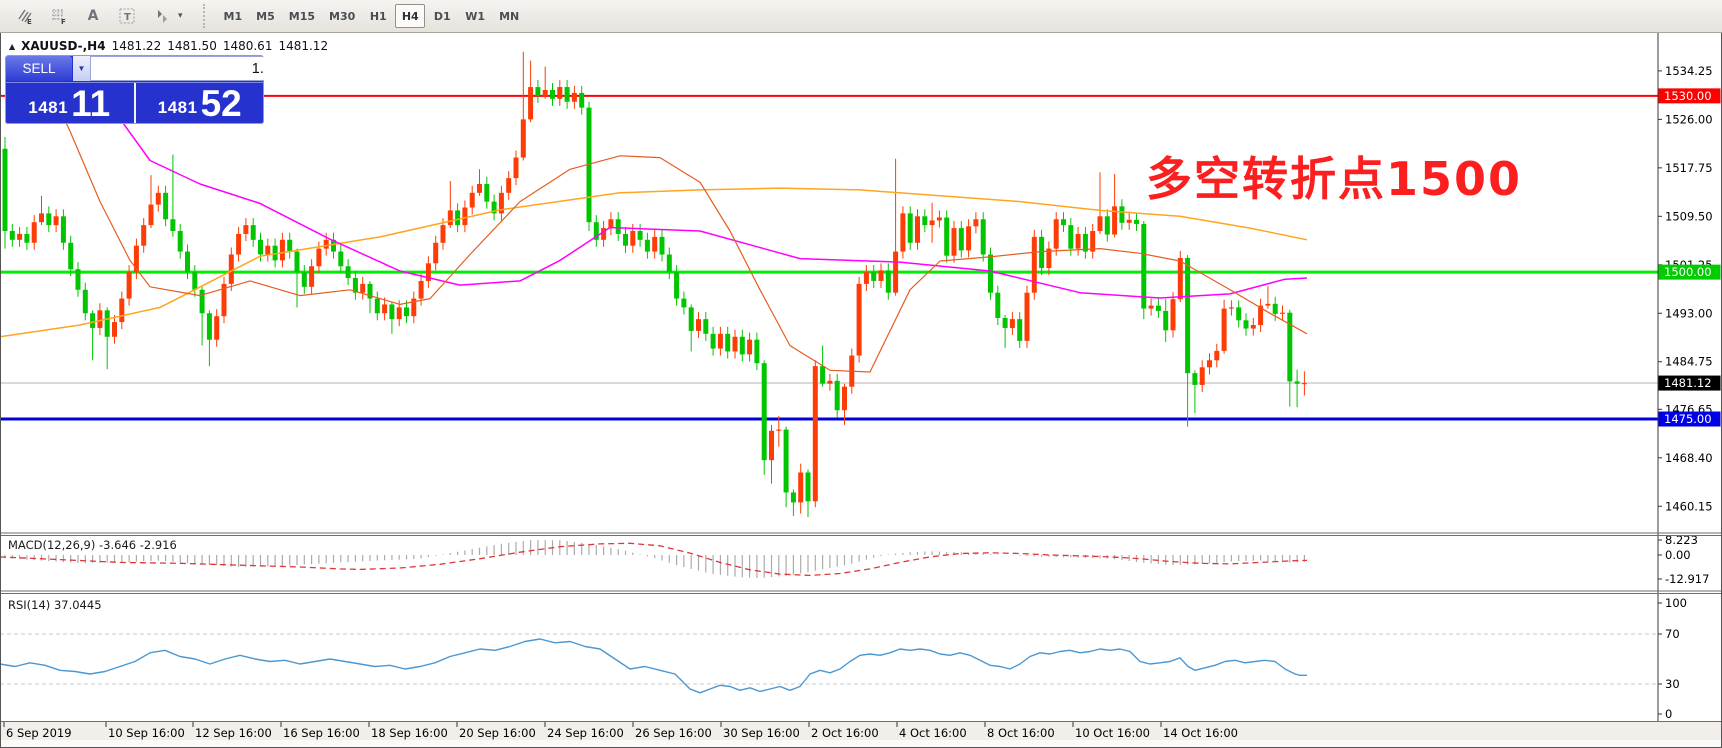 This screenshot has height=748, width=1722. Describe the element at coordinates (265, 16) in the screenshot. I see `timeframe-M5: M5` at that location.